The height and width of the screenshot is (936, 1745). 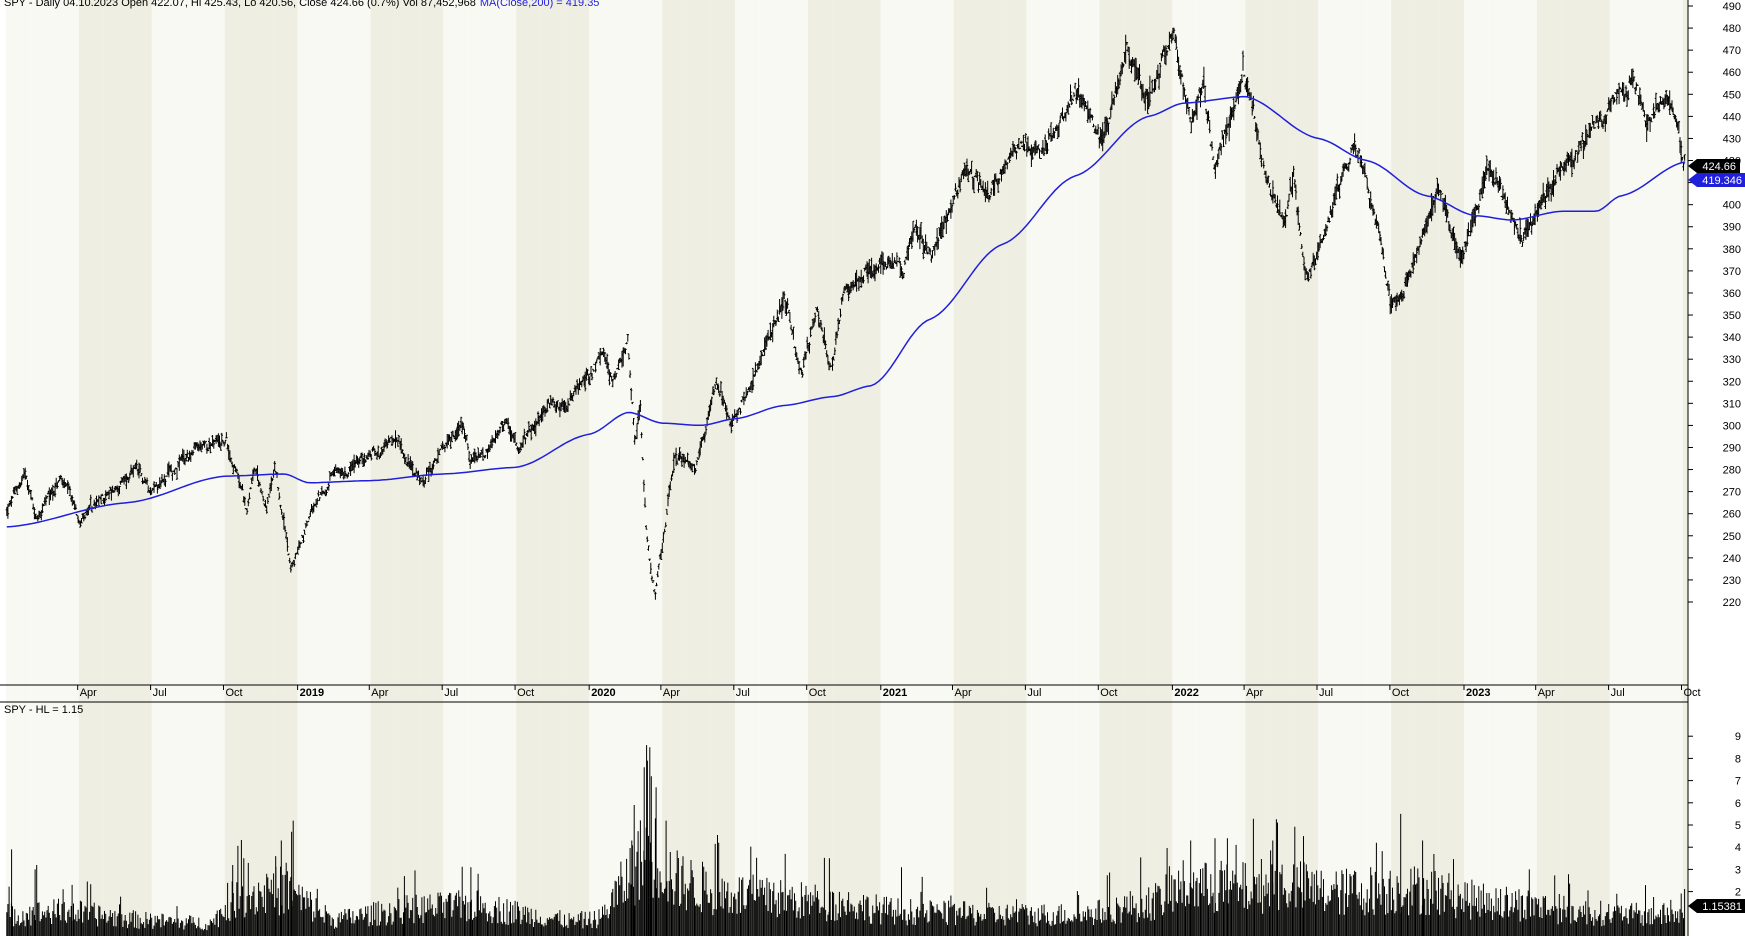 I want to click on price-y-tick-label: 220, so click(x=1732, y=603).